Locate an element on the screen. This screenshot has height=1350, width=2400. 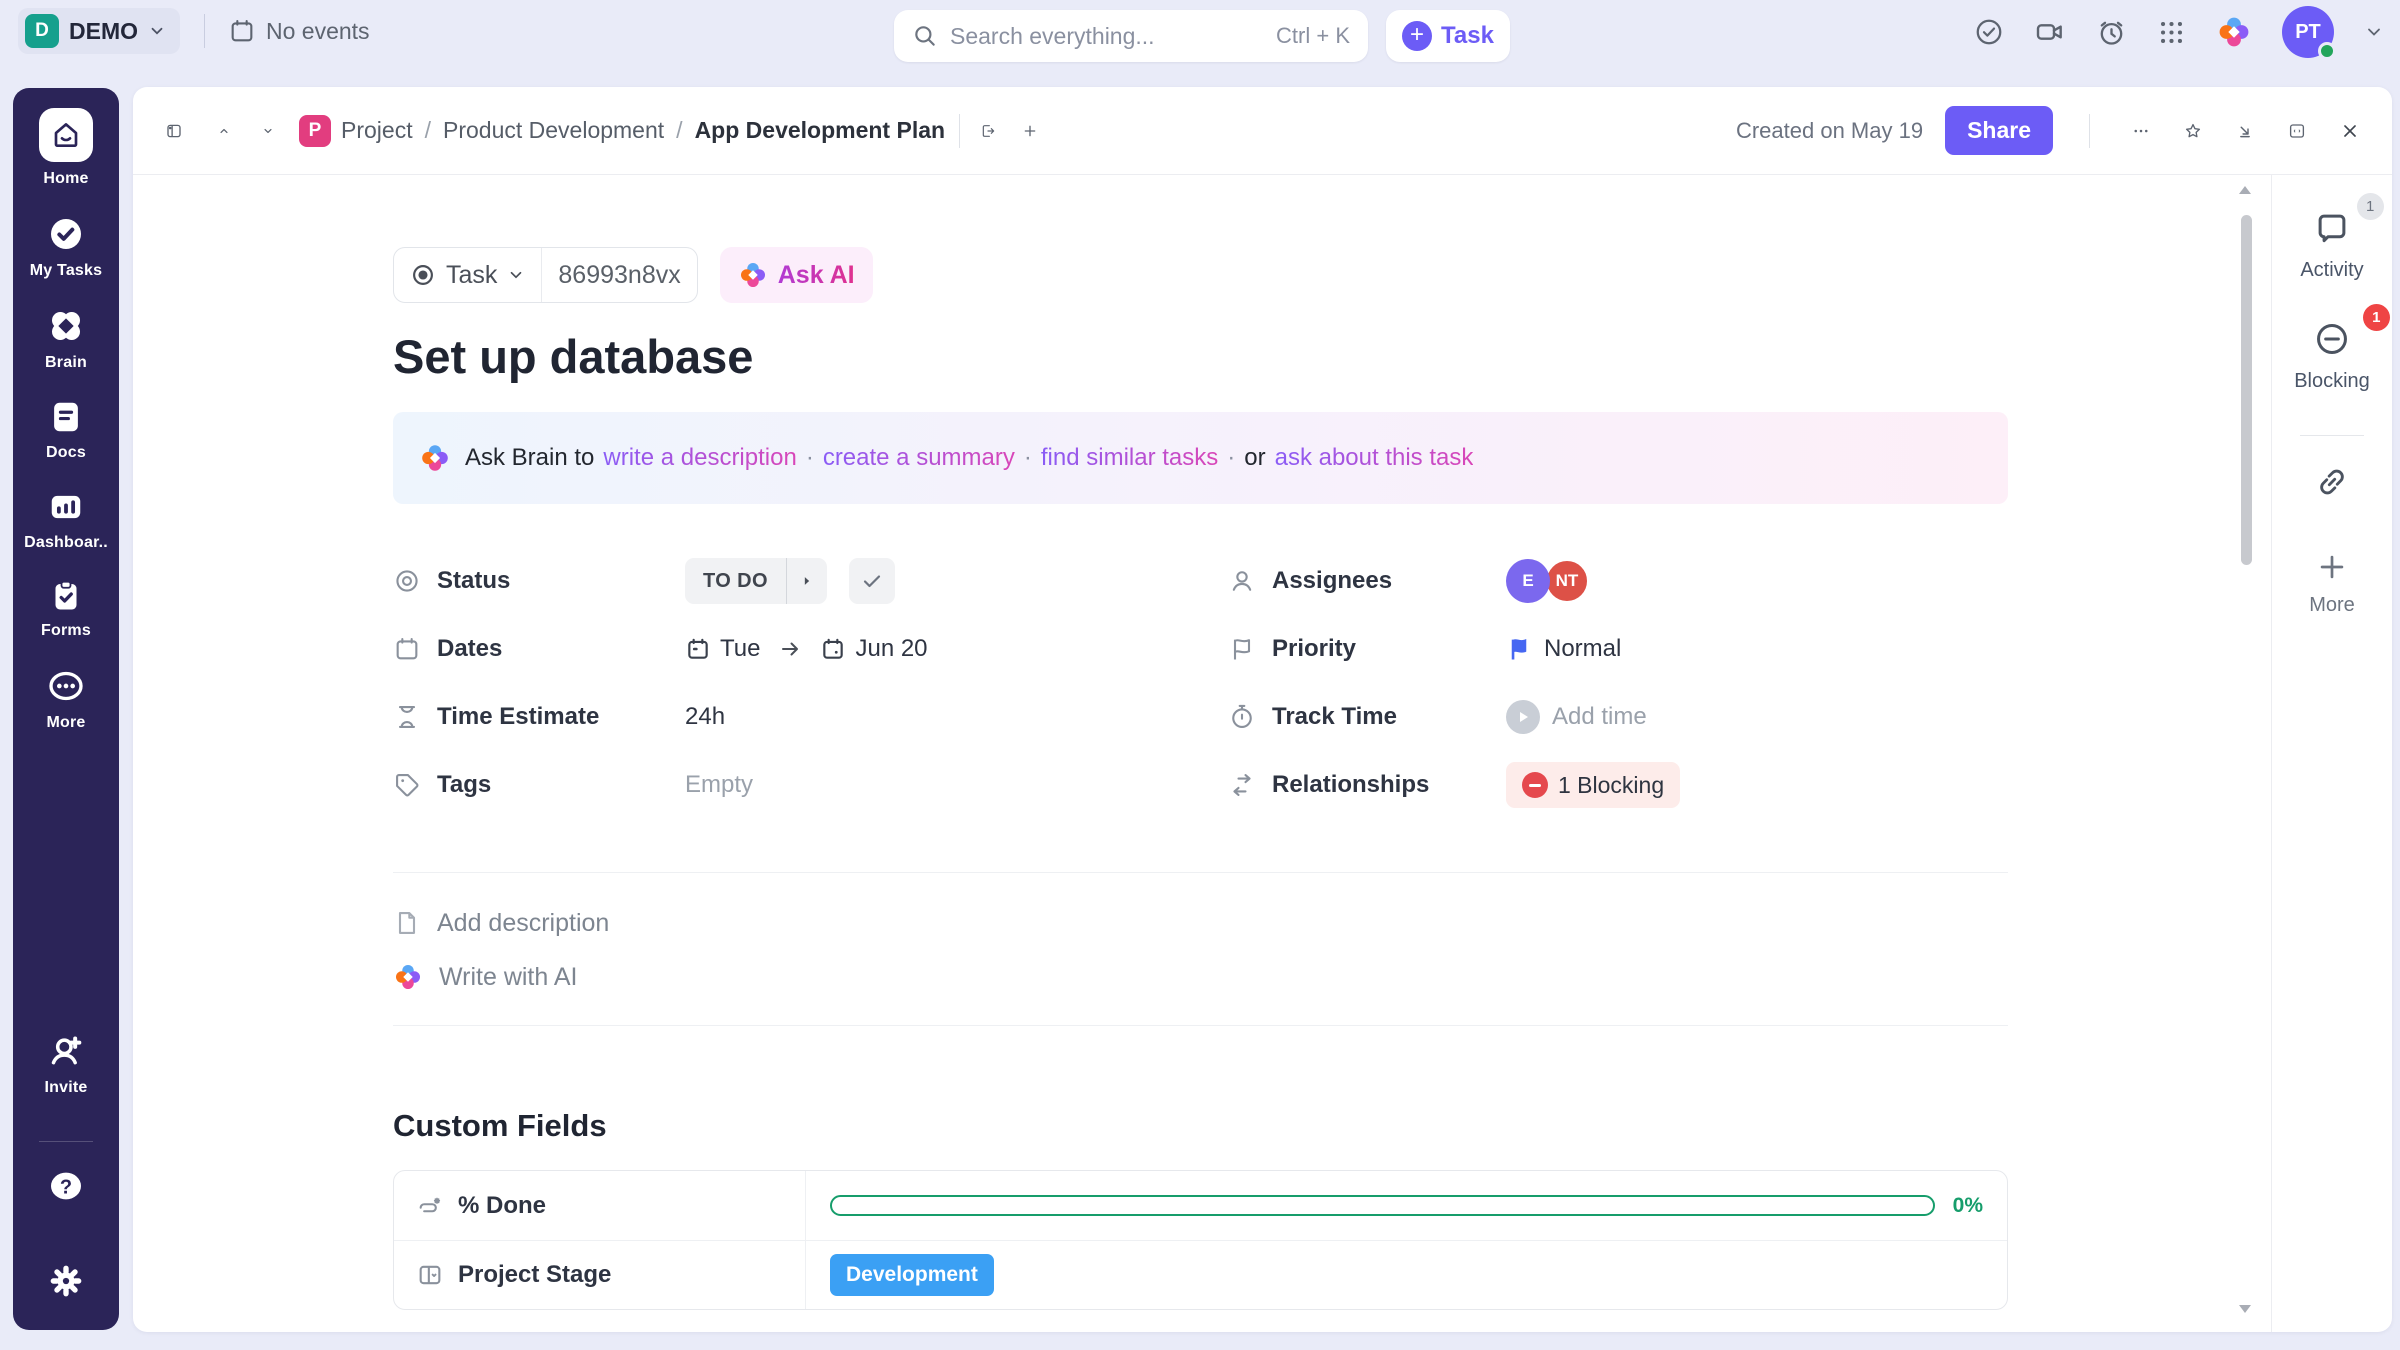
sidebar-item-my-tasks: My Tasks is located at coordinates (66, 247).